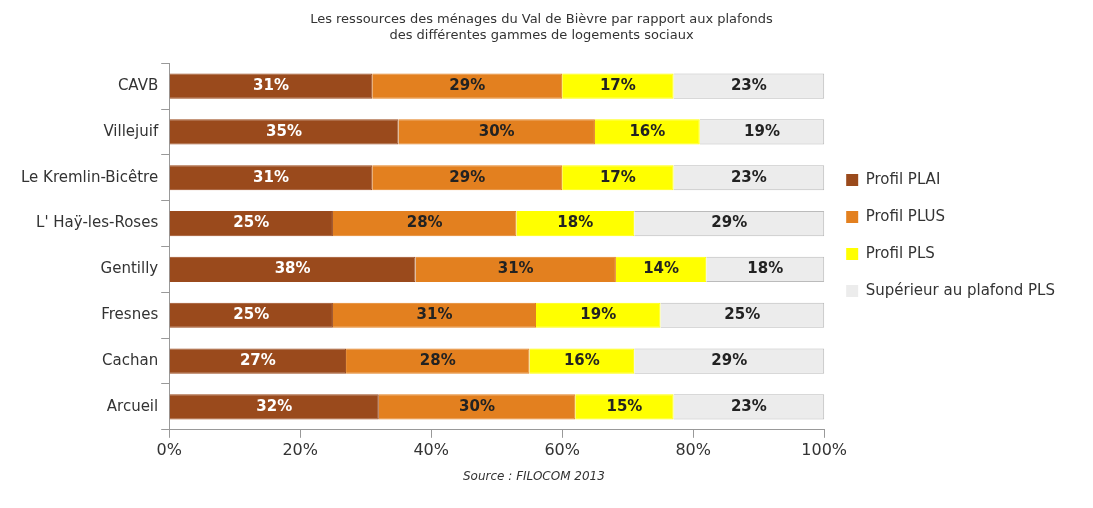 Image resolution: width=1093 pixels, height=508 pixels. I want to click on y-tick-label: Cachan, so click(130, 359).